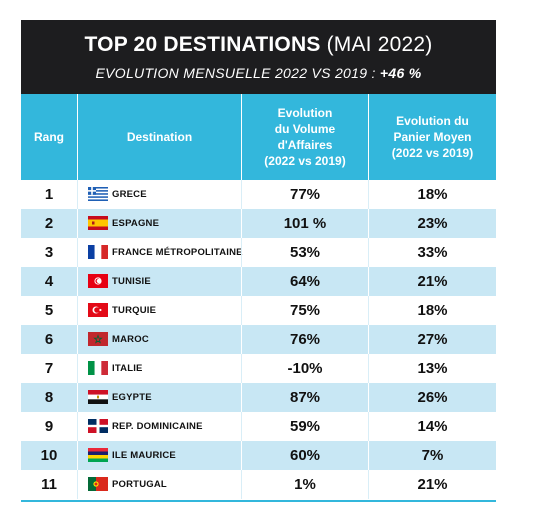  Describe the element at coordinates (49, 137) in the screenshot. I see `column-header-rang: Rang` at that location.